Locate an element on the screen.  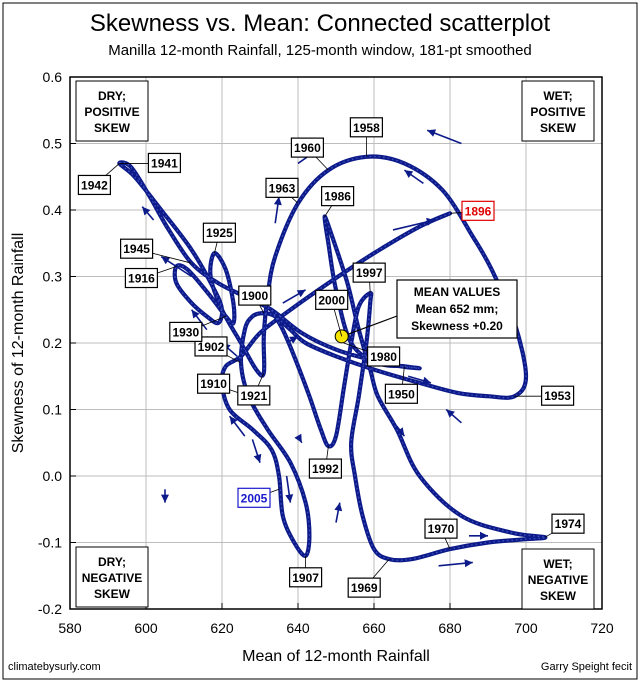
y-tick-label: 0.3 is located at coordinates (53, 277).